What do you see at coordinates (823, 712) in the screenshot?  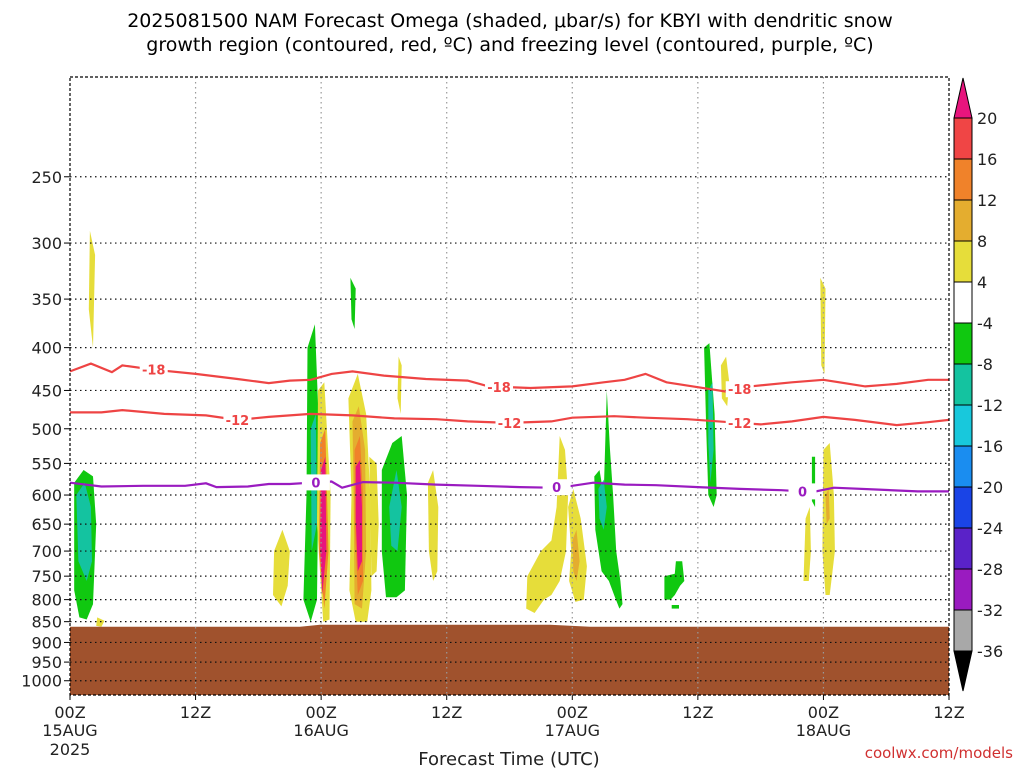 I see `x-tick-time-72: 00Z` at bounding box center [823, 712].